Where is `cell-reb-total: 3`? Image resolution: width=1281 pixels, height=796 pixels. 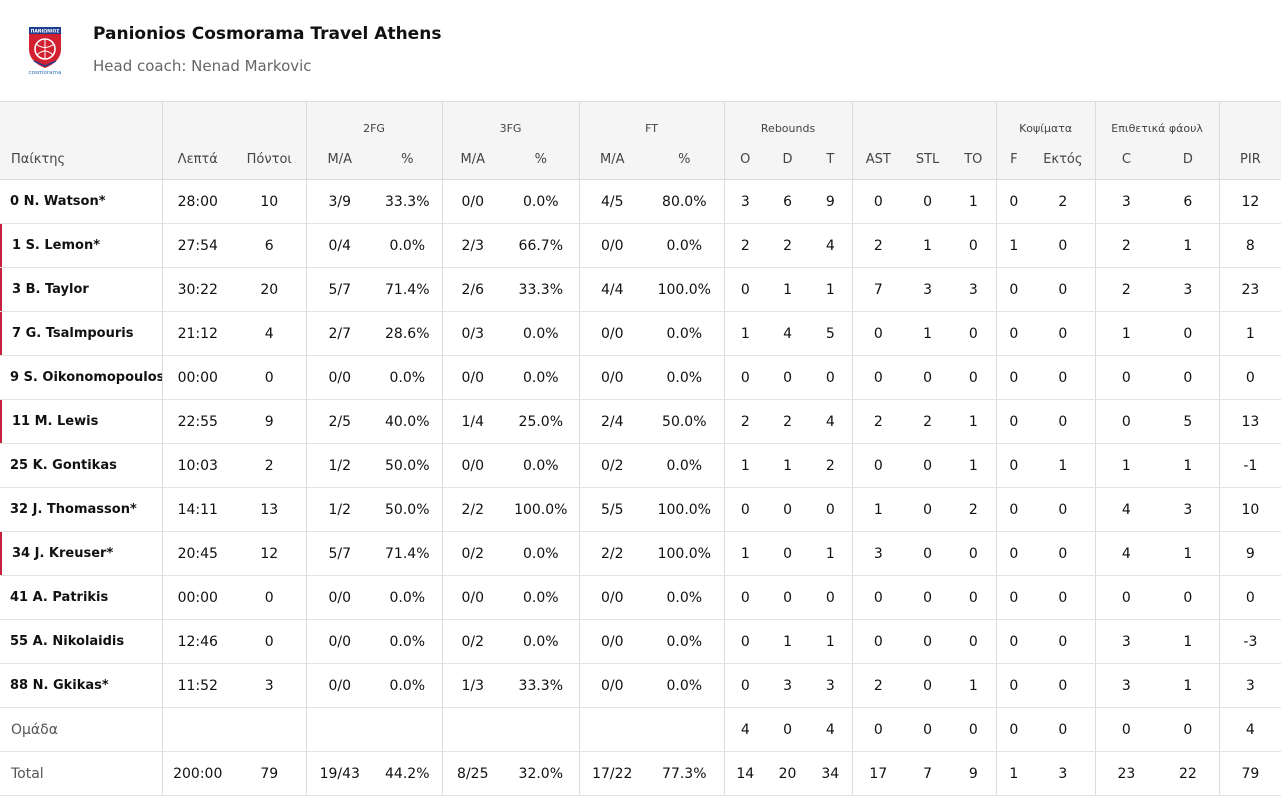
cell-reb-total: 3 is located at coordinates (831, 685).